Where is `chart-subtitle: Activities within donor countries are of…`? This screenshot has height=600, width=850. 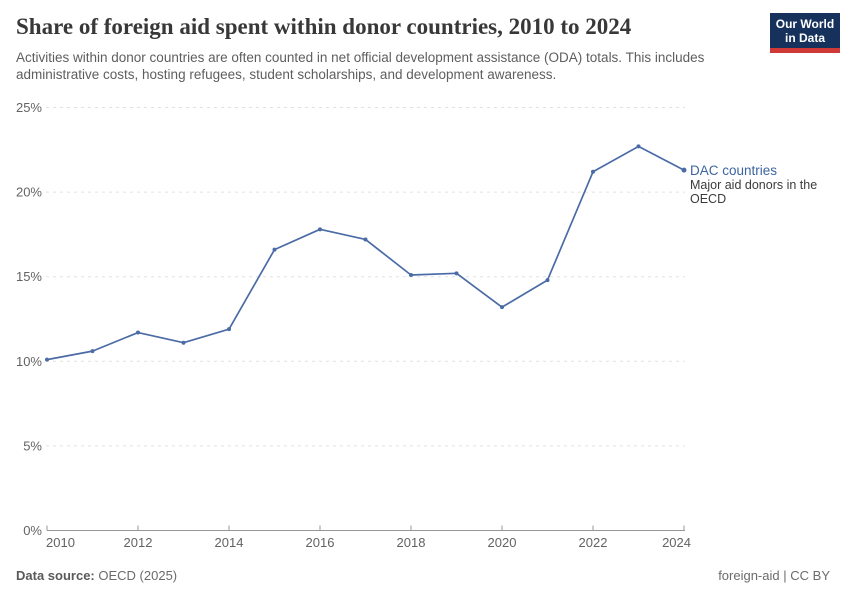 chart-subtitle: Activities within donor countries are of… is located at coordinates (360, 66).